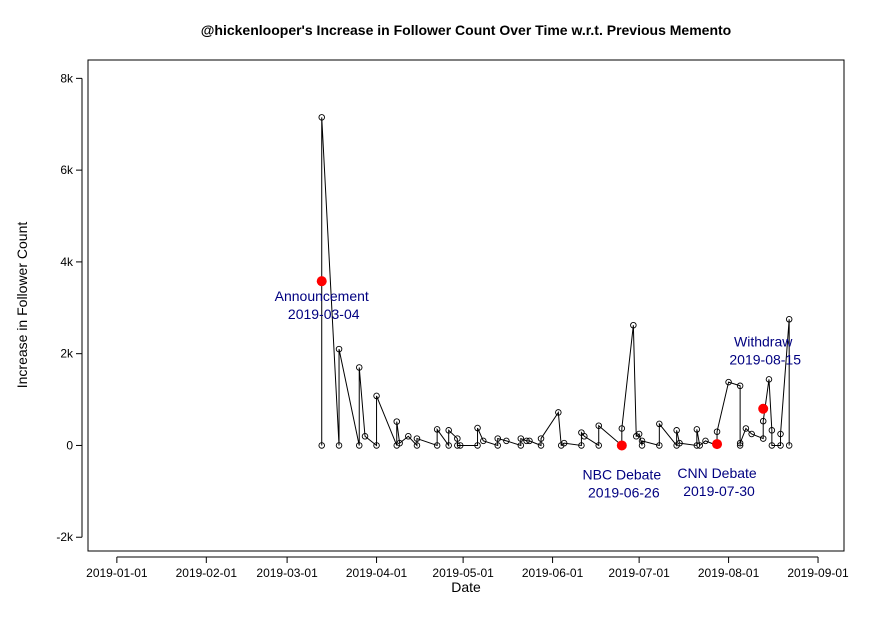 The height and width of the screenshot is (625, 875). What do you see at coordinates (377, 573) in the screenshot?
I see `x-tick-label: 2019-04-01` at bounding box center [377, 573].